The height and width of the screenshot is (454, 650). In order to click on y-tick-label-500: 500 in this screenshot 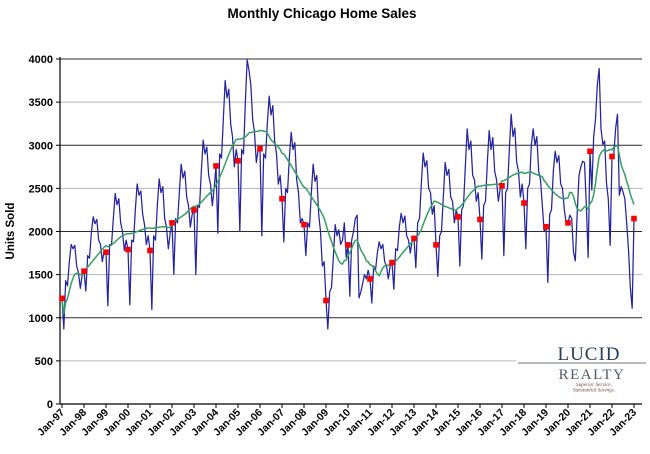, I will do `click(44, 362)`.